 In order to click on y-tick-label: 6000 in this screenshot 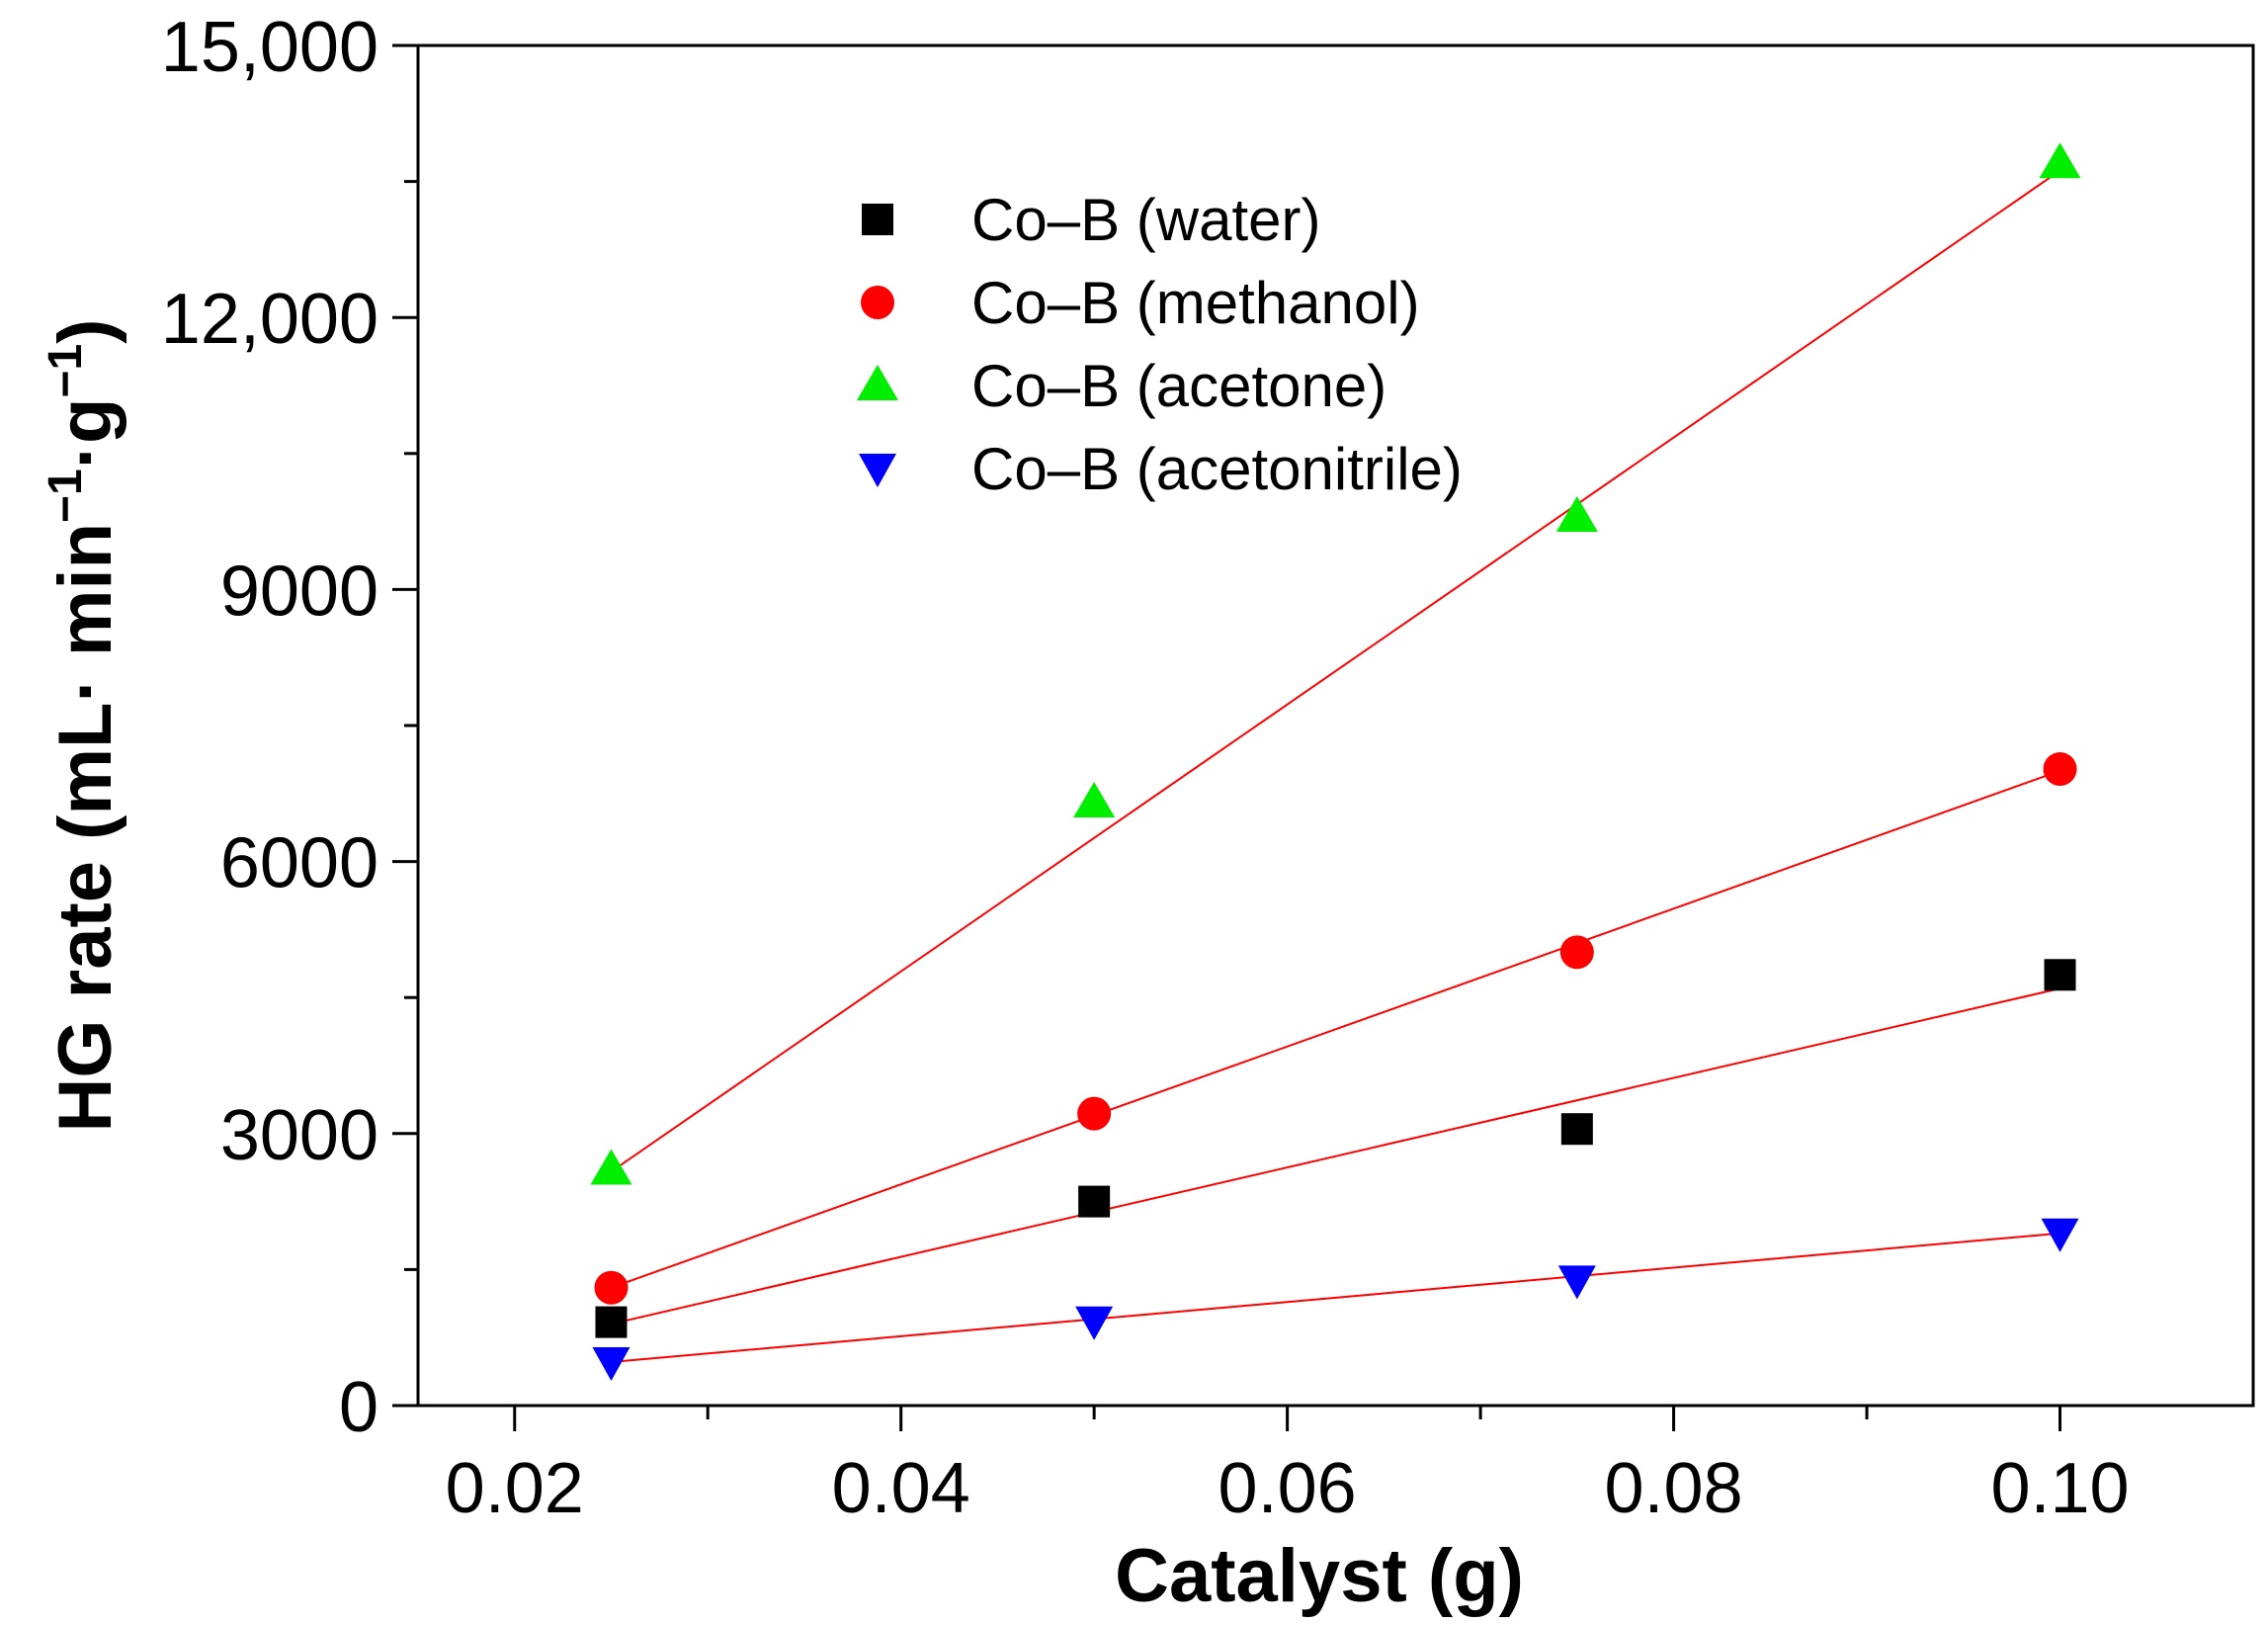, I will do `click(299, 863)`.